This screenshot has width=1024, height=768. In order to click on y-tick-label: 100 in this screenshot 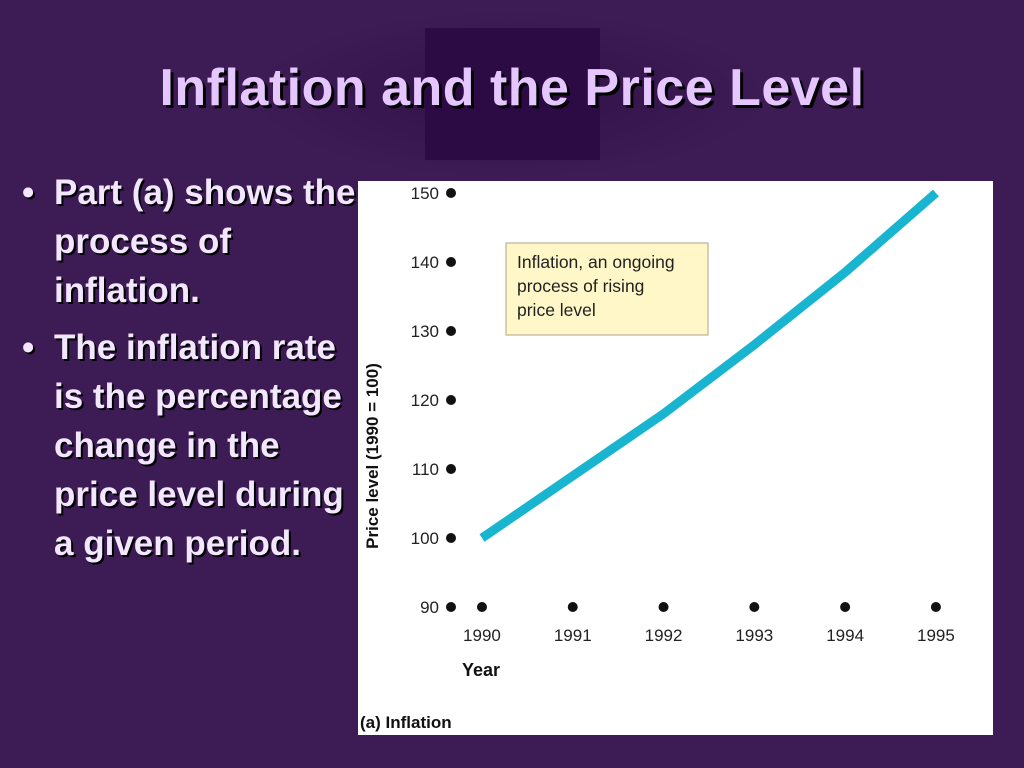, I will do `click(425, 538)`.